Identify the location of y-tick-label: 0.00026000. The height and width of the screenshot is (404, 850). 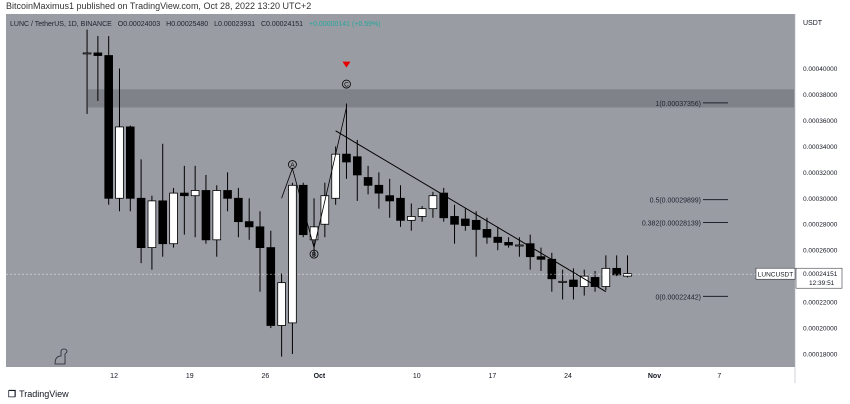
(820, 251).